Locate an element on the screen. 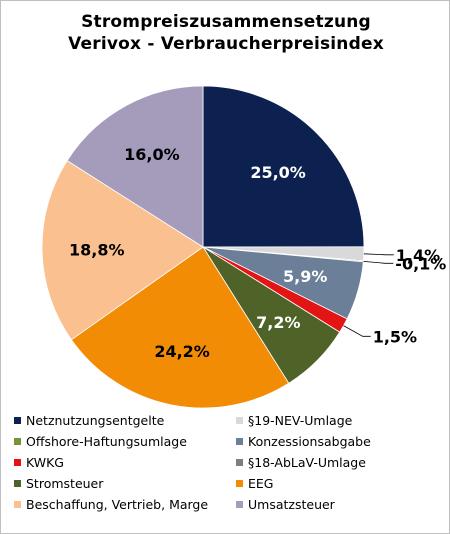 The width and height of the screenshot is (450, 534). legend-label-9: Umsatzsteuer is located at coordinates (291, 504).